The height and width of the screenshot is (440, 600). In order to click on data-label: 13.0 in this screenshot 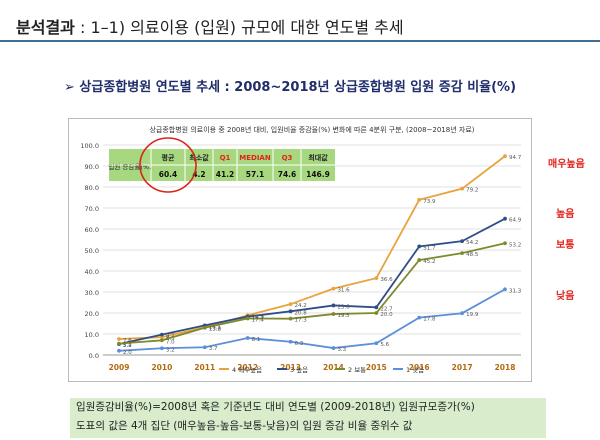, I will do `click(215, 330)`.